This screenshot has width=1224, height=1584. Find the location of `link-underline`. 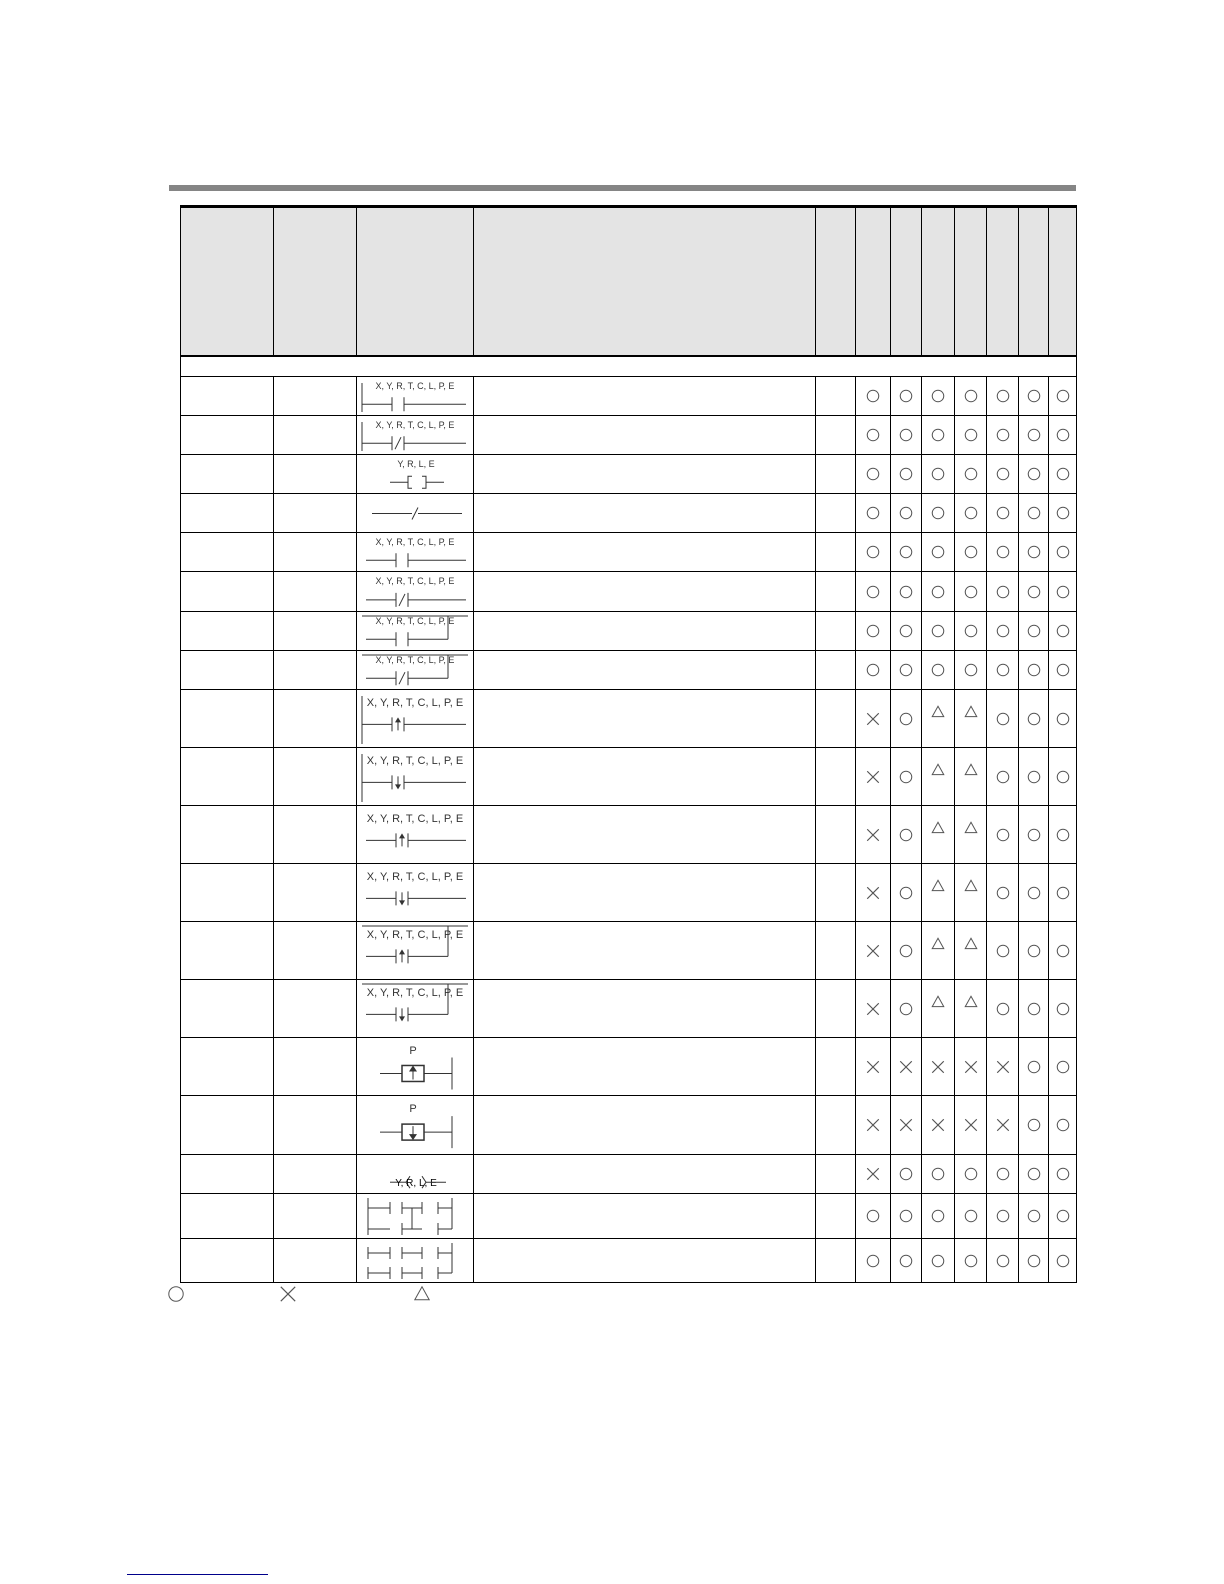

link-underline is located at coordinates (197, 1574).